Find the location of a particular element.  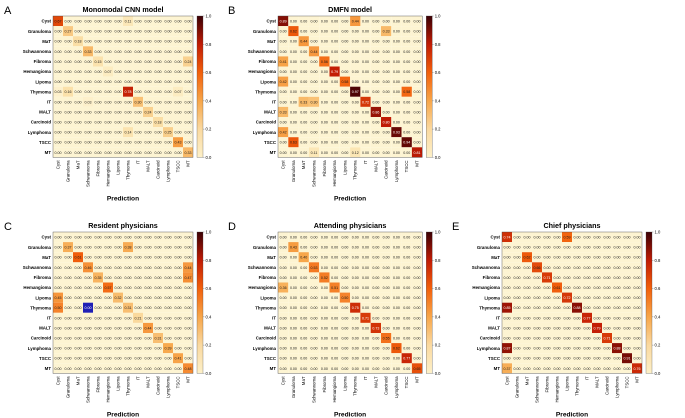

row-label-thymoma: Thymoma is located at coordinates (40, 307).